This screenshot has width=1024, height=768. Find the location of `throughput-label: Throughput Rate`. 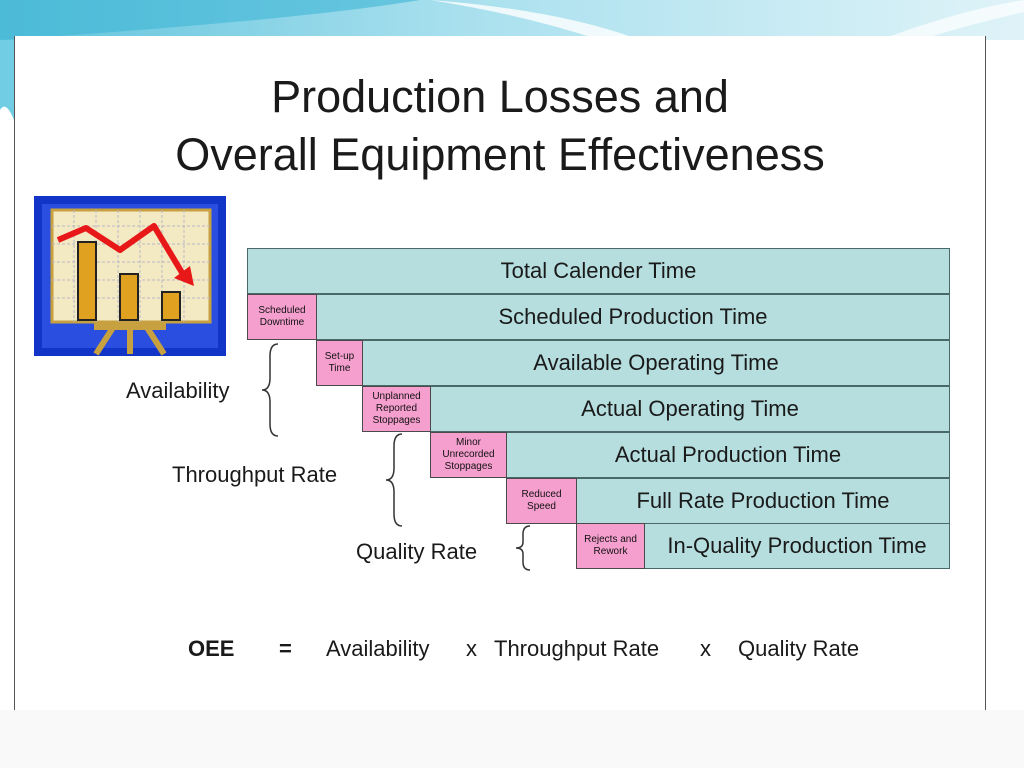

throughput-label: Throughput Rate is located at coordinates (255, 474).